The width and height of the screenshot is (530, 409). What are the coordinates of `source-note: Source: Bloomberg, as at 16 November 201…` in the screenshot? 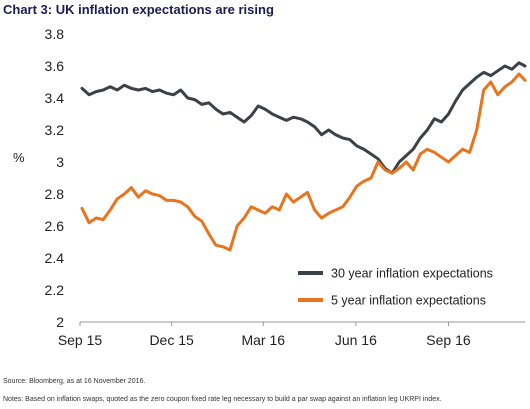 It's located at (74, 381).